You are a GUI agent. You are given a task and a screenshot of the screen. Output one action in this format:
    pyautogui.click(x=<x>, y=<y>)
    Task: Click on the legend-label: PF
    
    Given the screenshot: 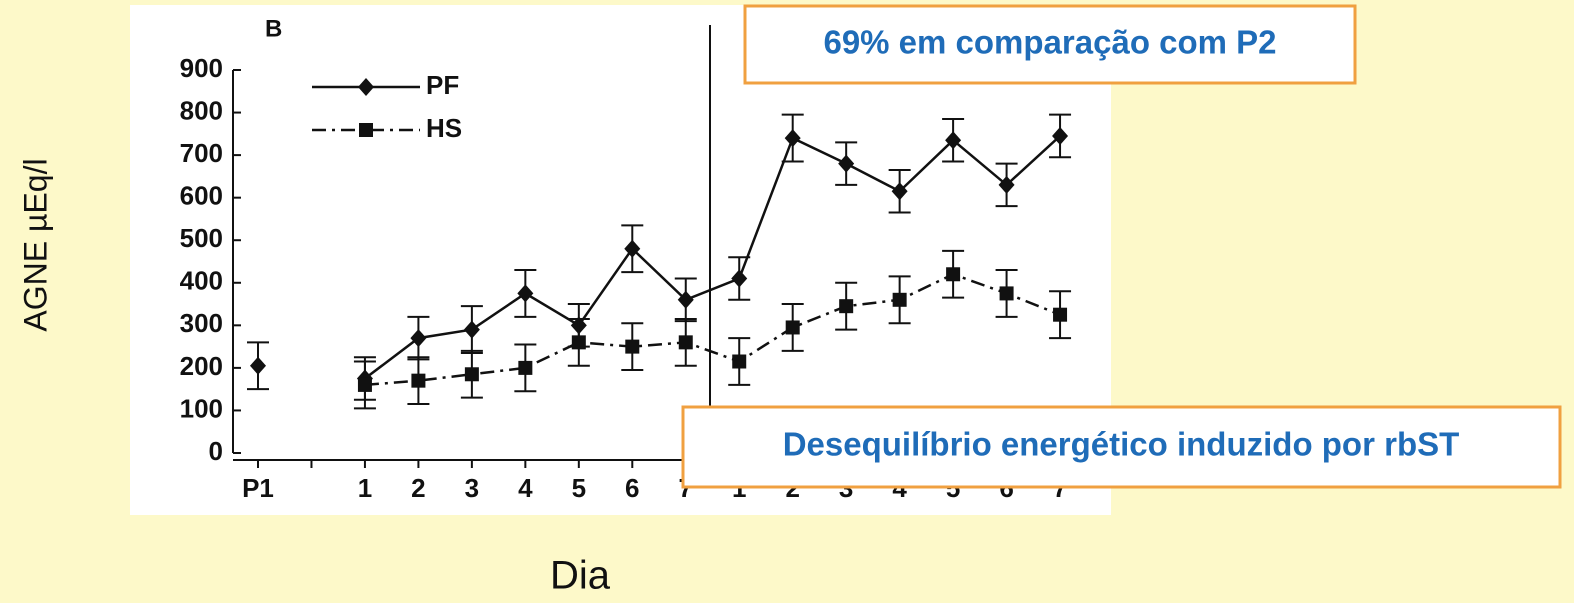 What is the action you would take?
    pyautogui.click(x=442, y=85)
    